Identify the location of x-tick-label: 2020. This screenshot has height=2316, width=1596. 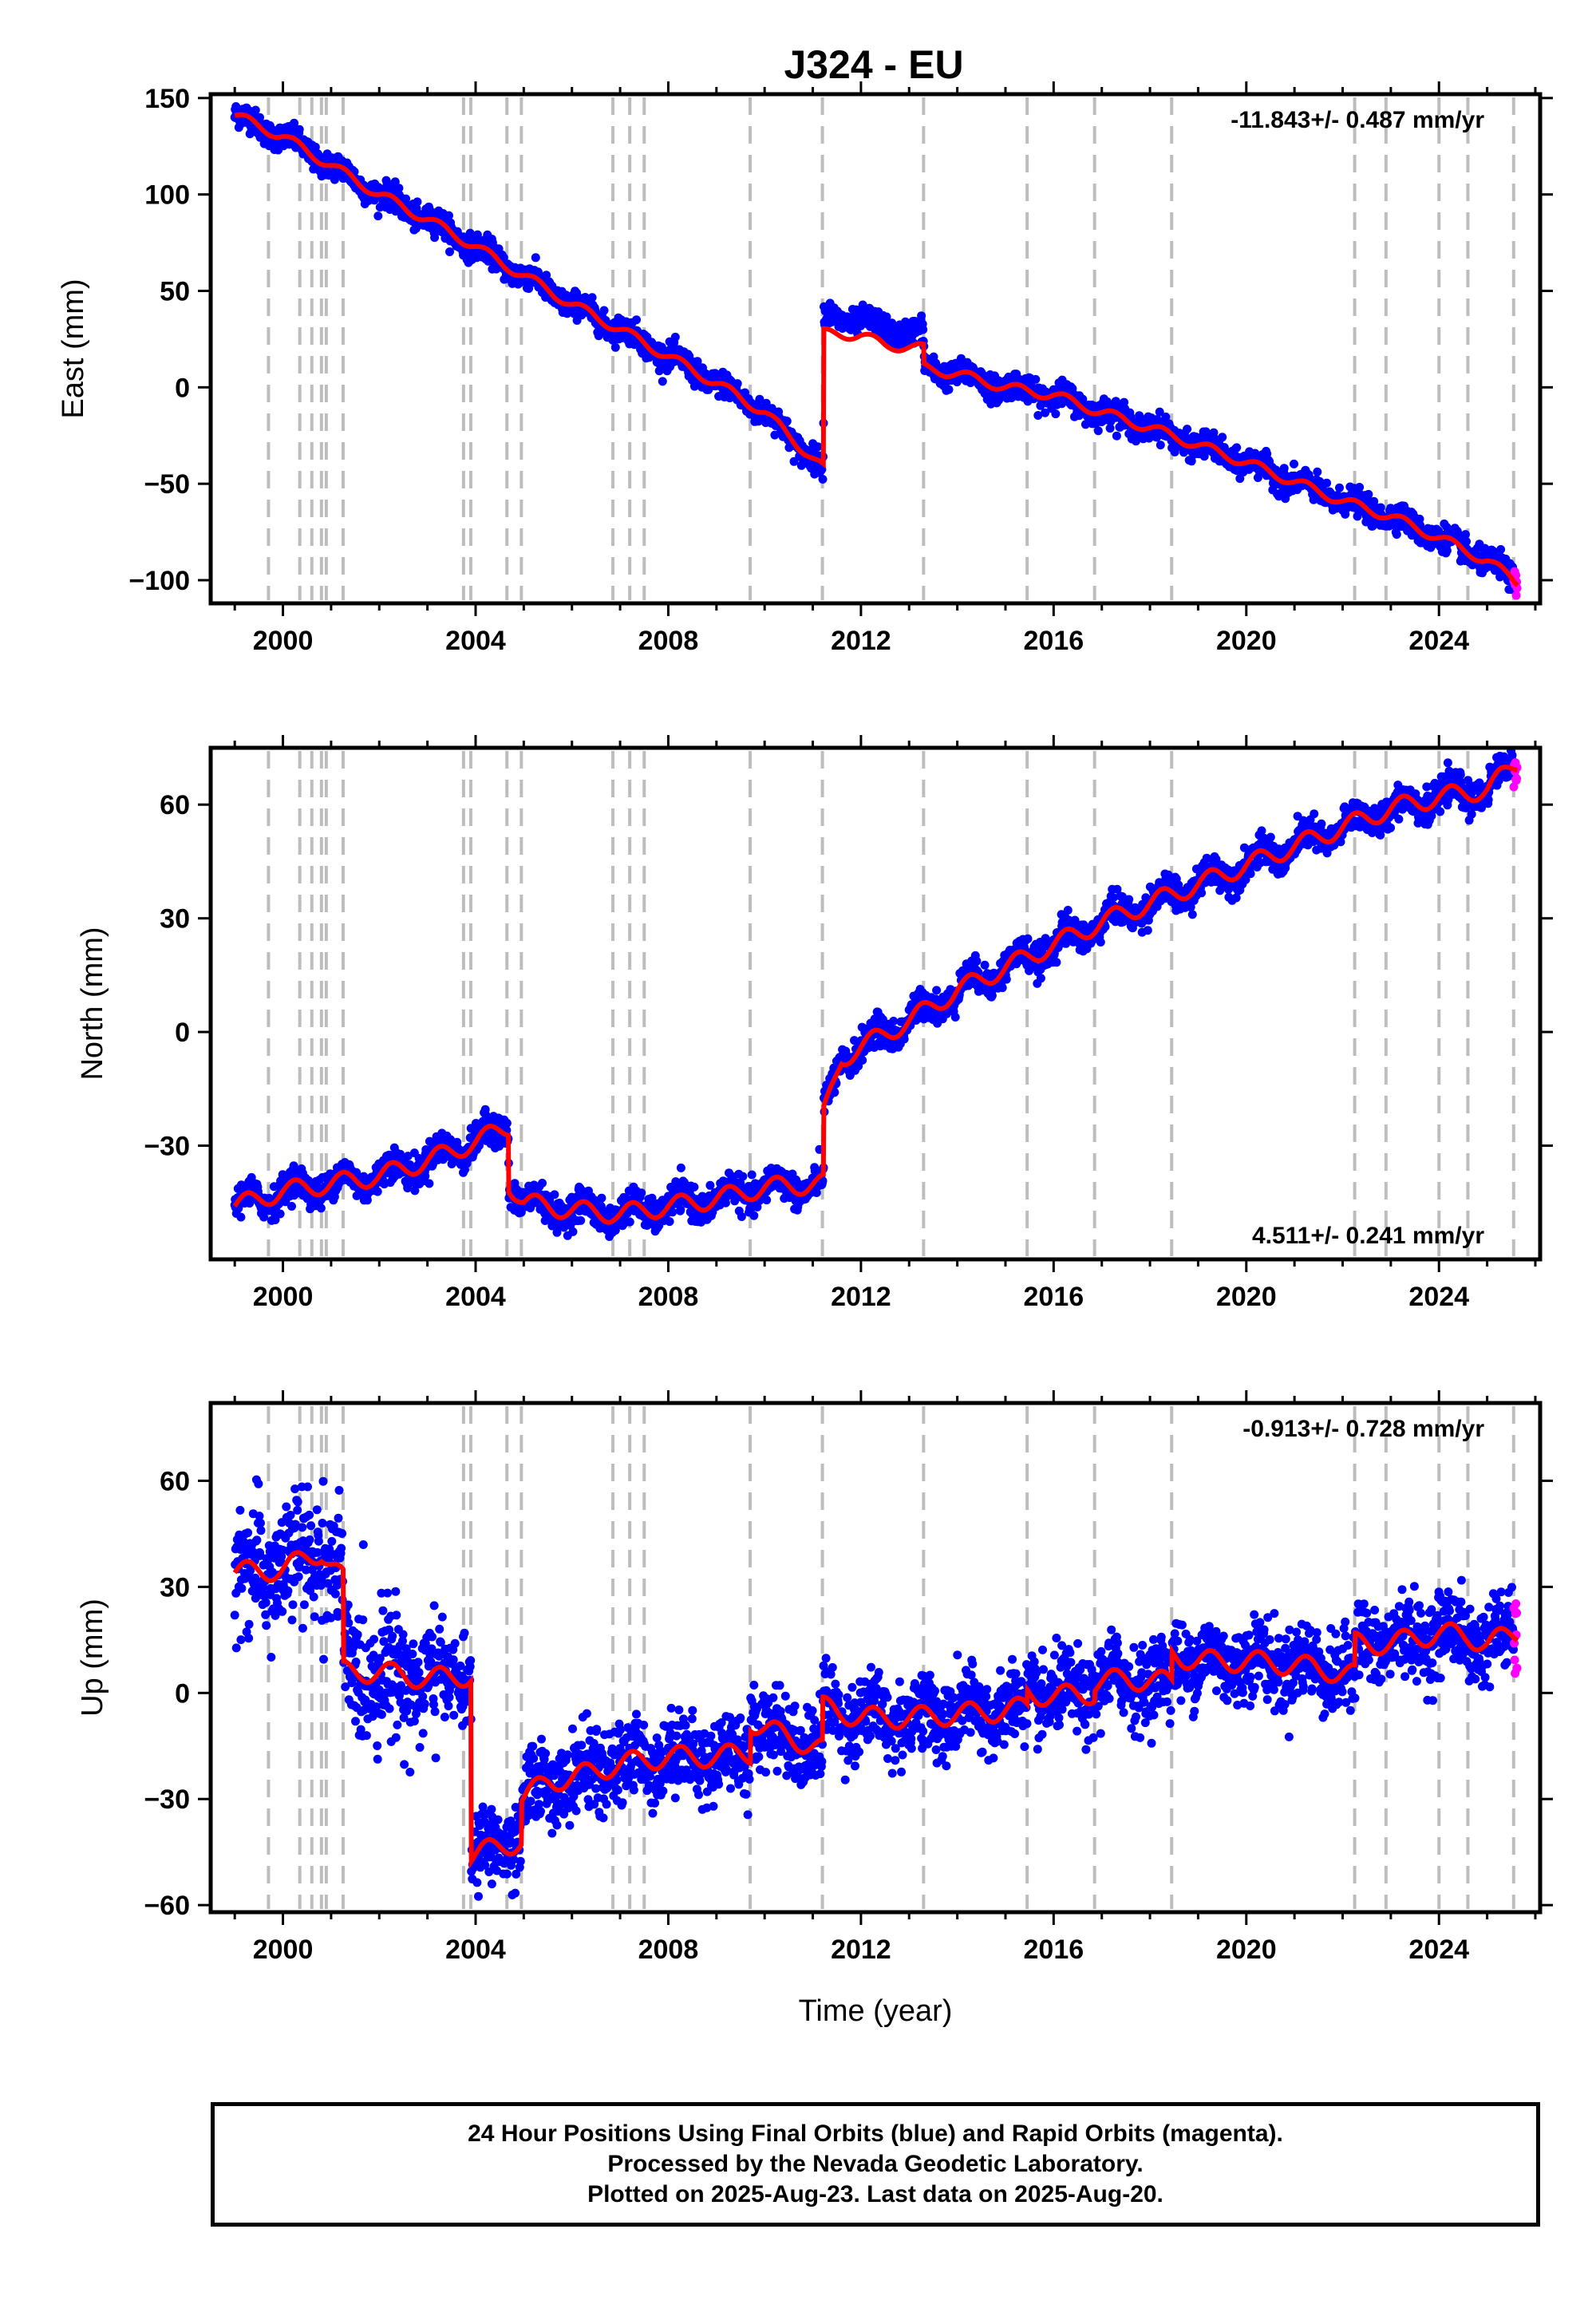
(1246, 641).